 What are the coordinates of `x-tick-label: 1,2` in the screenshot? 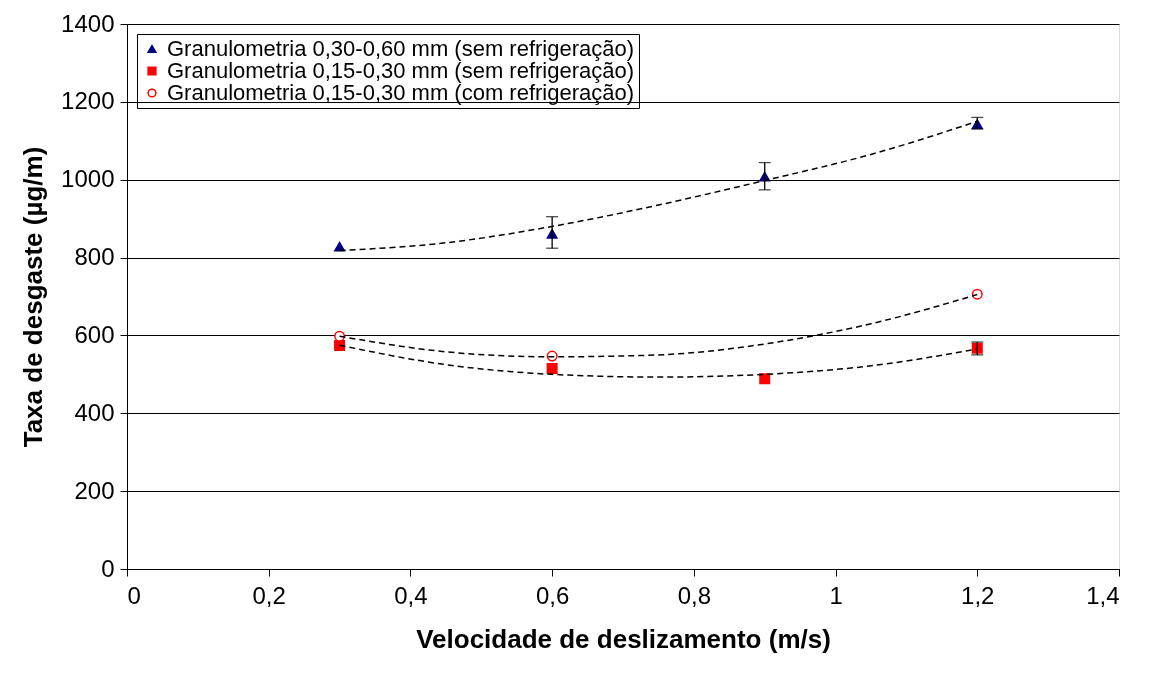 It's located at (978, 595).